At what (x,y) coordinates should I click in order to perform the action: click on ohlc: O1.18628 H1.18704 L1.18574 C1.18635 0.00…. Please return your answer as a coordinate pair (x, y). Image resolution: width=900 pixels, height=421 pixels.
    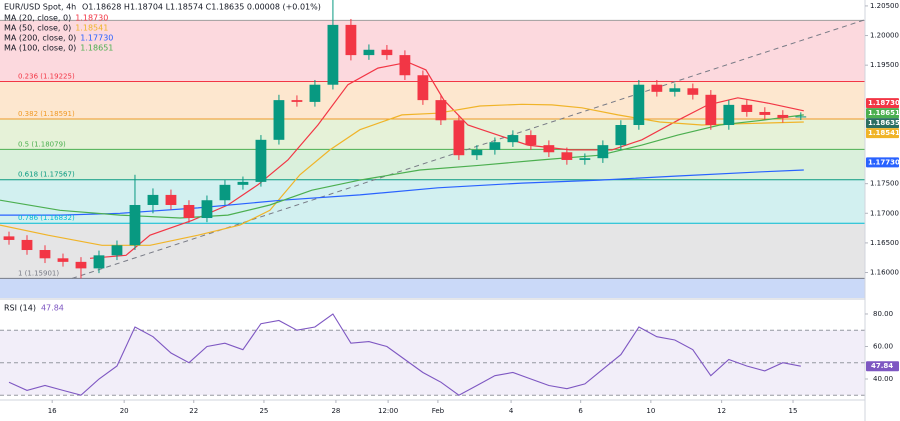
    Looking at the image, I should click on (201, 7).